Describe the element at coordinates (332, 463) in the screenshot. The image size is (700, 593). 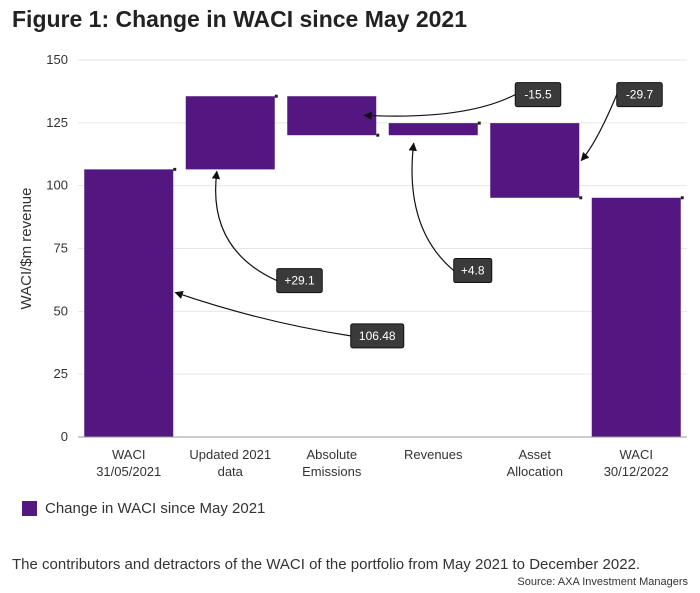
I see `x-tick-label: Absolute Emissions` at that location.